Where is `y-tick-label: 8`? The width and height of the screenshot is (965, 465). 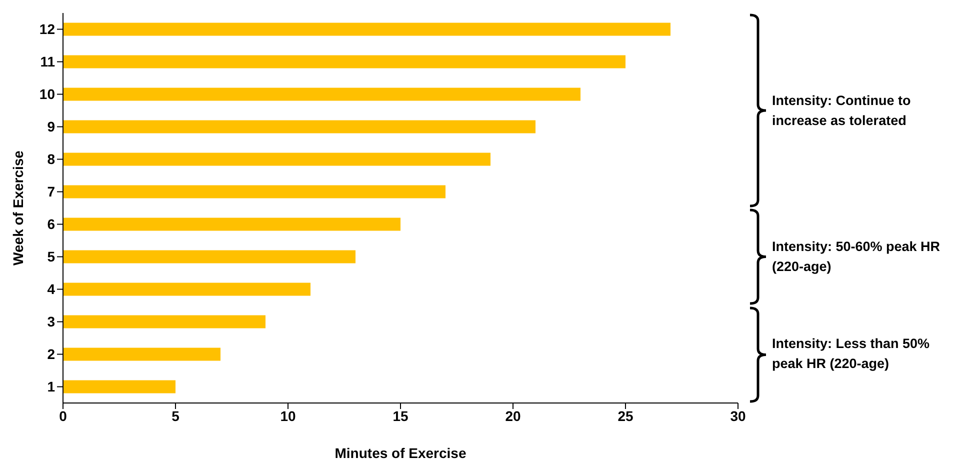 y-tick-label: 8 is located at coordinates (51, 159).